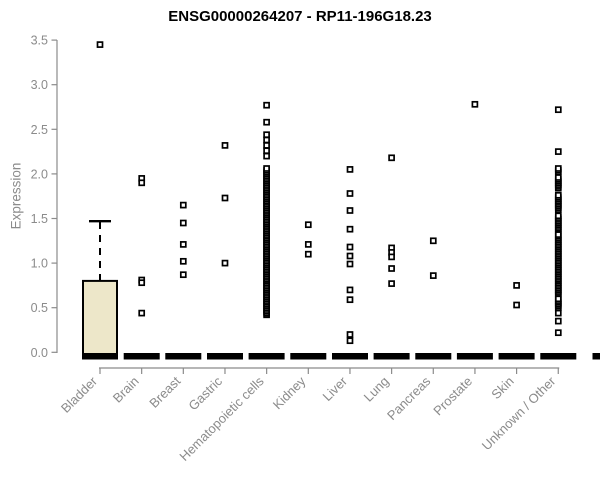  I want to click on y-tick-label: 0.0, so click(39, 353).